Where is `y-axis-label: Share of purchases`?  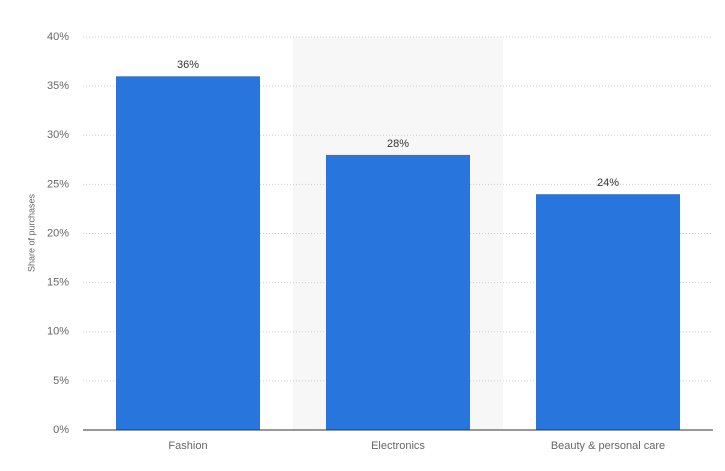
y-axis-label: Share of purchases is located at coordinates (31, 232).